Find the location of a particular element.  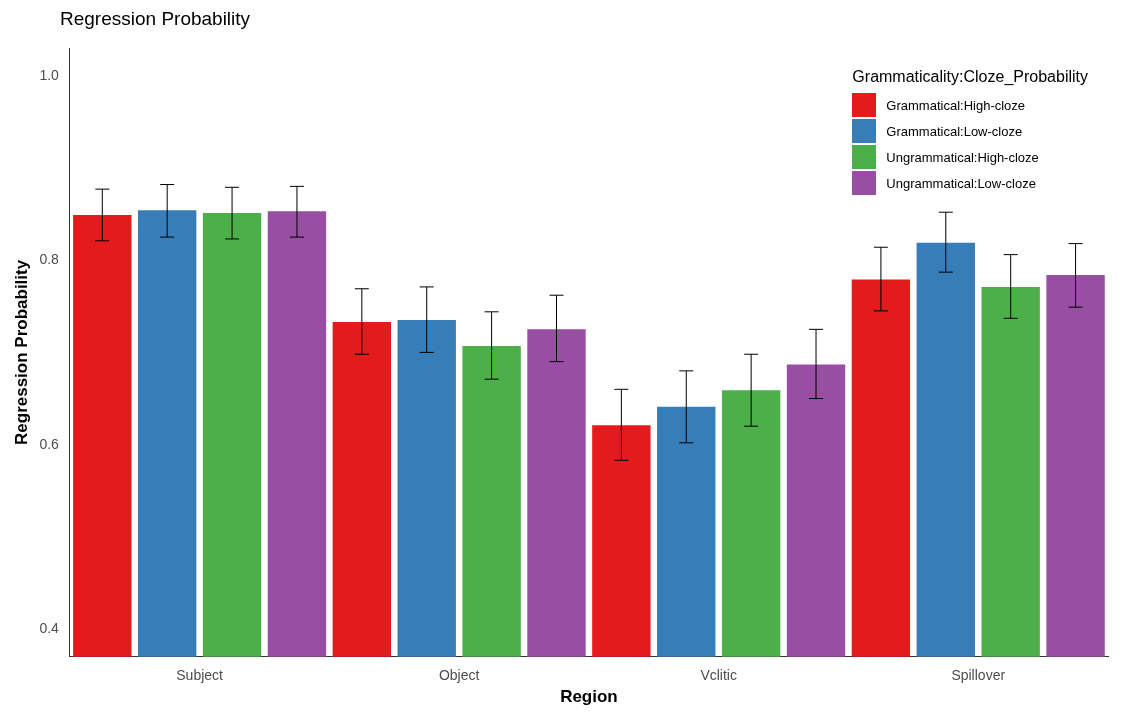

x-tick-label: Spillover is located at coordinates (978, 675).